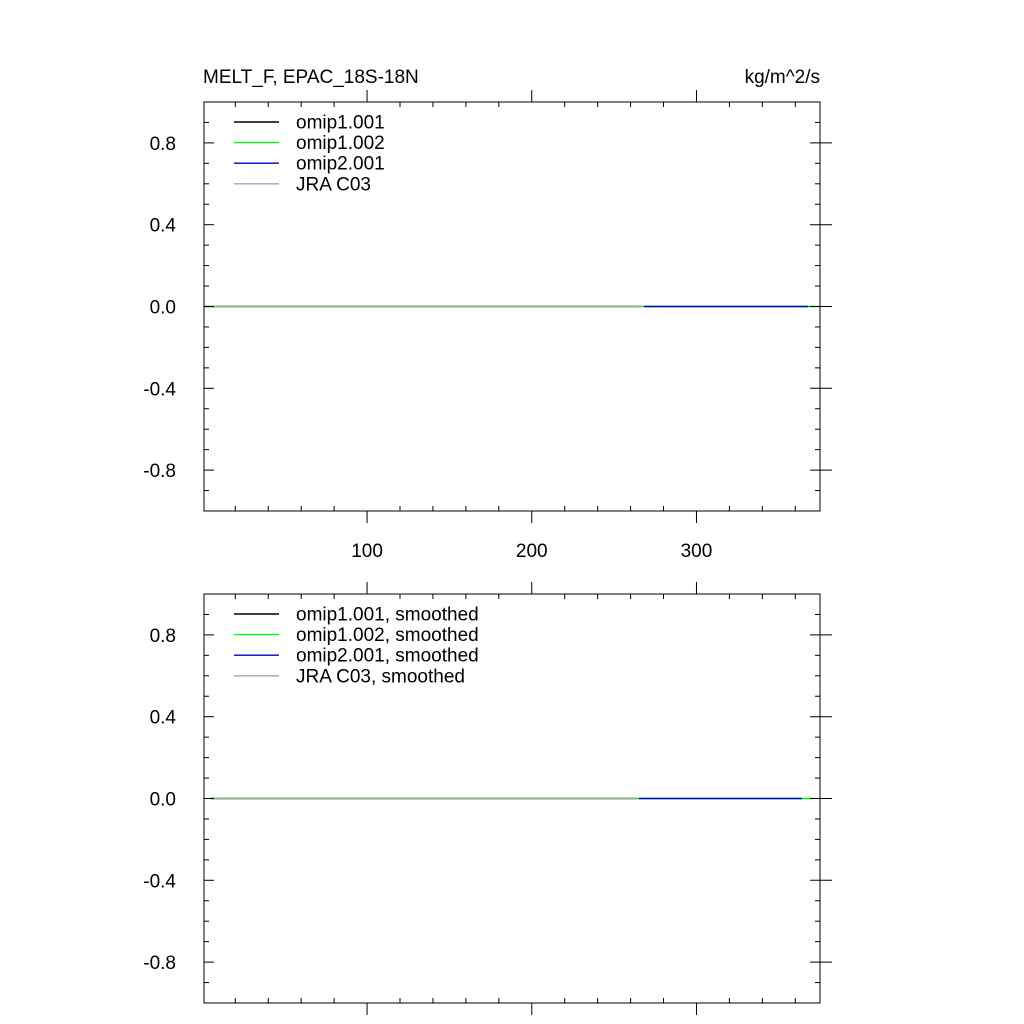 Image resolution: width=1024 pixels, height=1024 pixels. Describe the element at coordinates (311, 77) in the screenshot. I see `chart-title: MELT_F, EPAC_18S-18N` at that location.